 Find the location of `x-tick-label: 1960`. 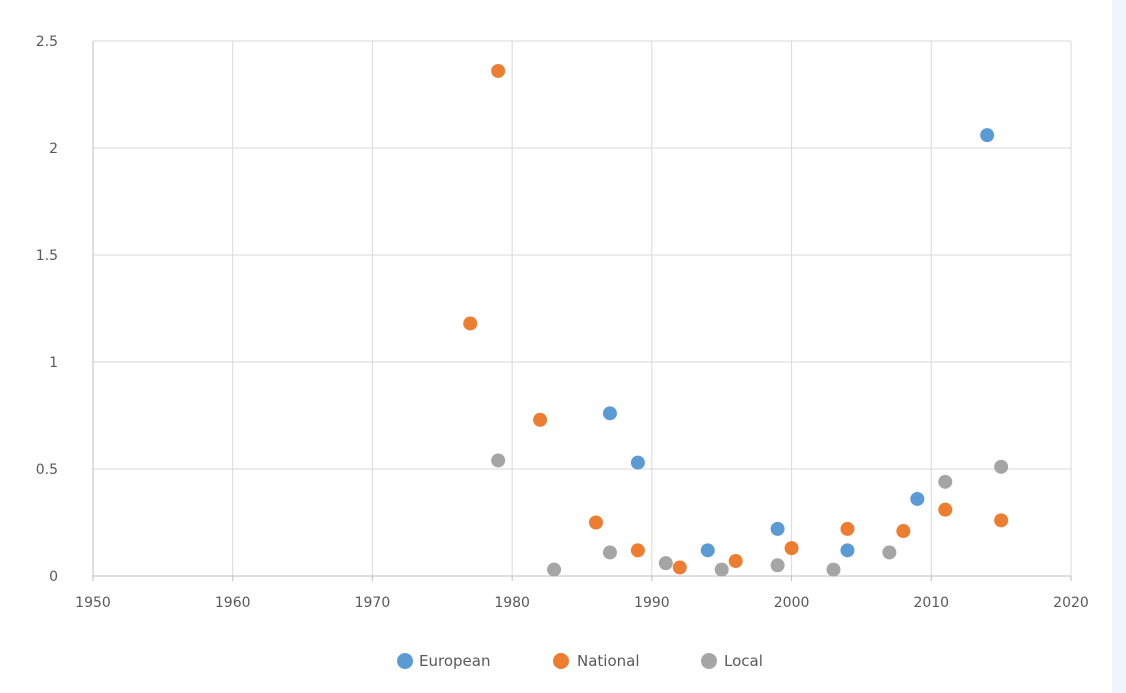

x-tick-label: 1960 is located at coordinates (233, 603).